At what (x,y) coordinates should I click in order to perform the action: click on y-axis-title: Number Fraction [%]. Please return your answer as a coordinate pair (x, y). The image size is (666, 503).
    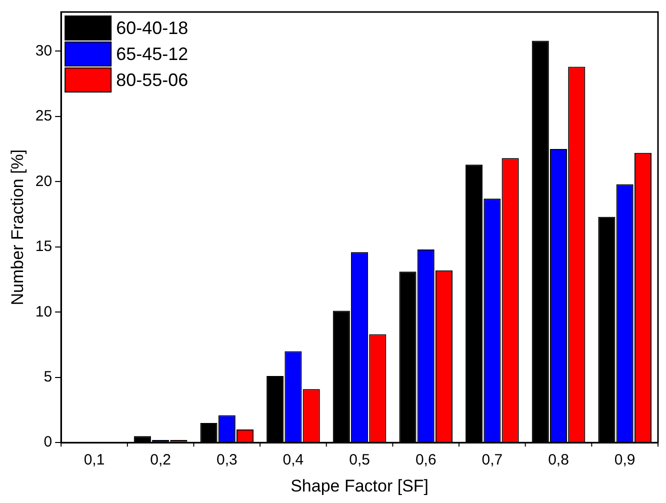
    Looking at the image, I should click on (17, 227).